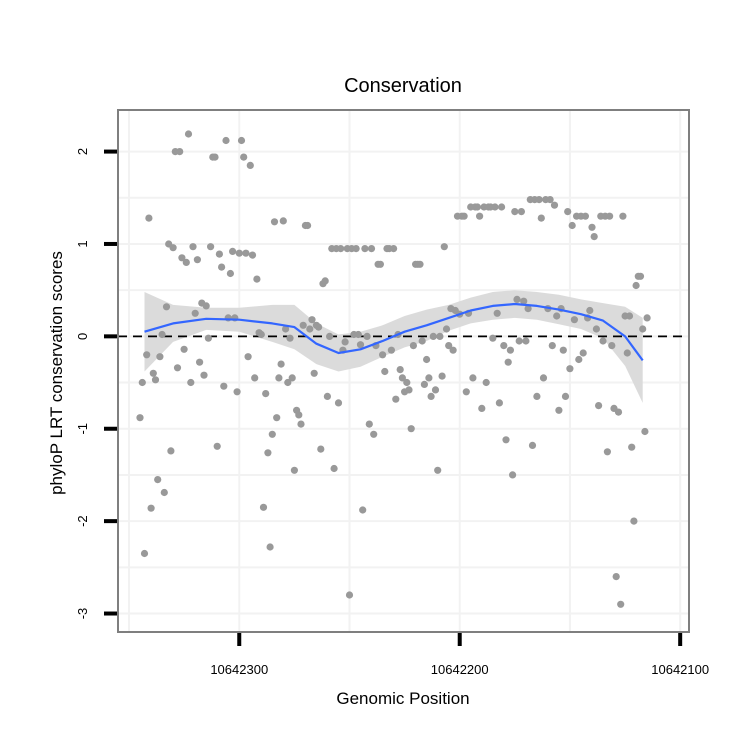 Image resolution: width=750 pixels, height=750 pixels. Describe the element at coordinates (680, 669) in the screenshot. I see `x-tick-label: 10642100` at that location.